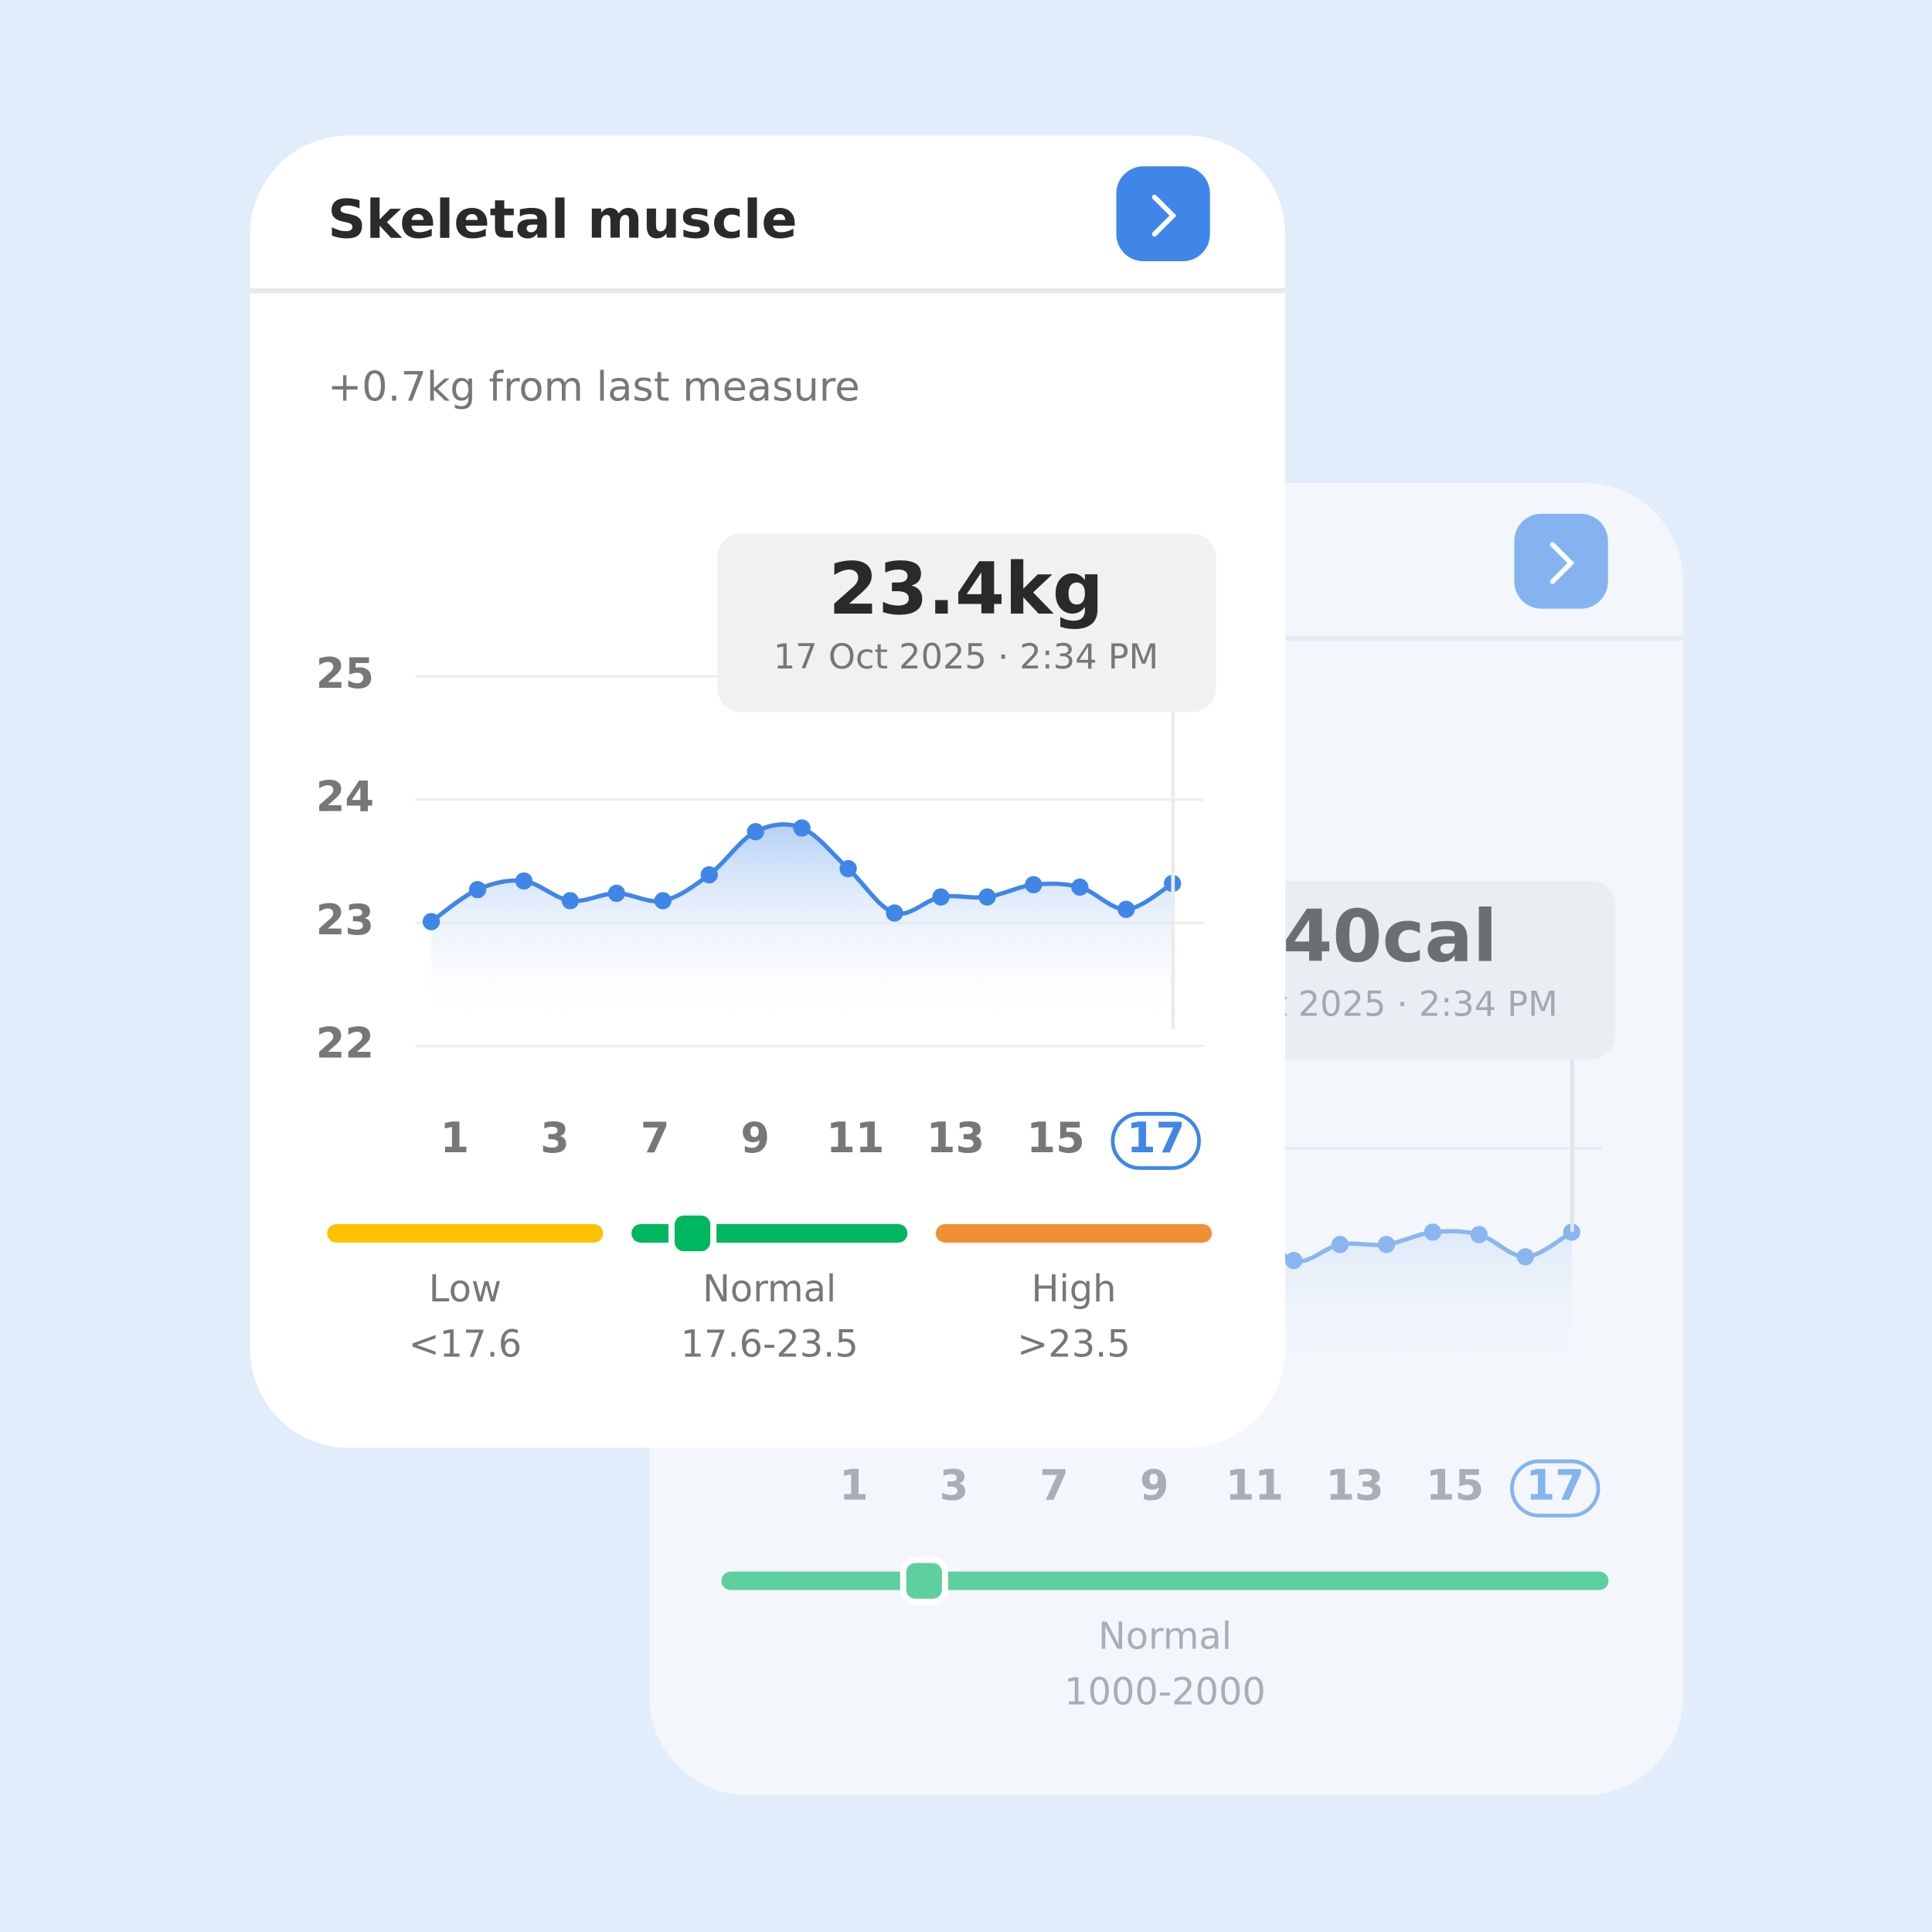  Describe the element at coordinates (1165, 1692) in the screenshot. I see `range-value: 1000-2000` at that location.